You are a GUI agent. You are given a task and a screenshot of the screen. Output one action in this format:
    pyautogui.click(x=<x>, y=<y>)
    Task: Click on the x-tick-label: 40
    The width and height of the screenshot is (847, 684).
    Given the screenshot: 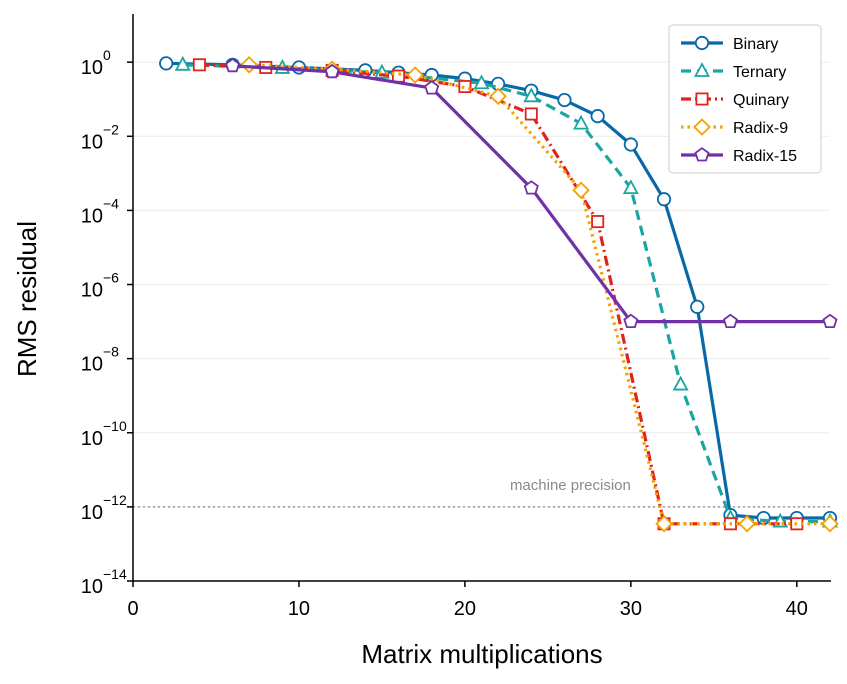 What is the action you would take?
    pyautogui.click(x=797, y=609)
    